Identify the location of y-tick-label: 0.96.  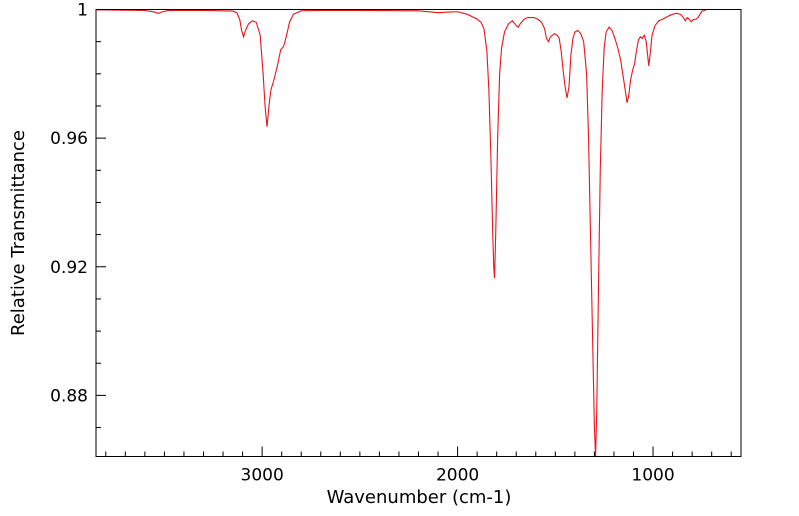
(69, 139).